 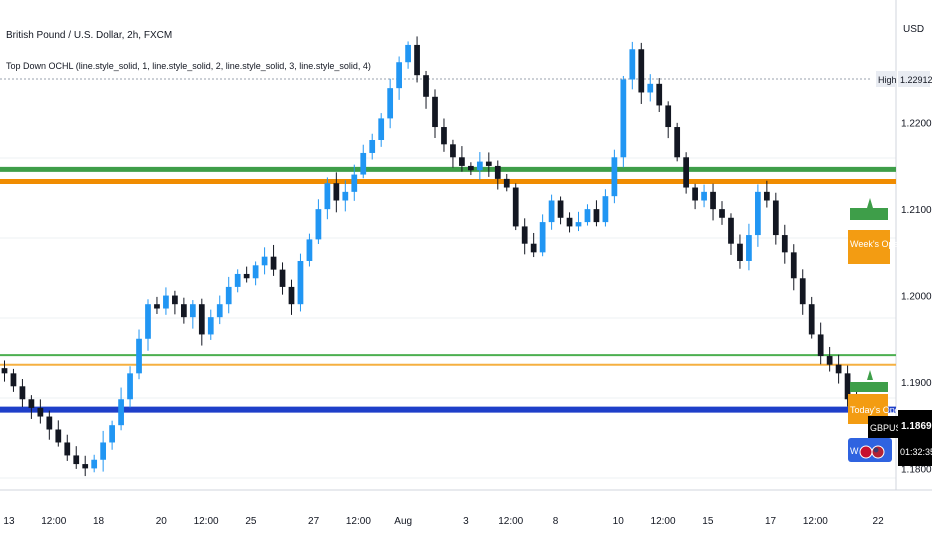 I want to click on high-price: 1.22912, so click(x=916, y=80).